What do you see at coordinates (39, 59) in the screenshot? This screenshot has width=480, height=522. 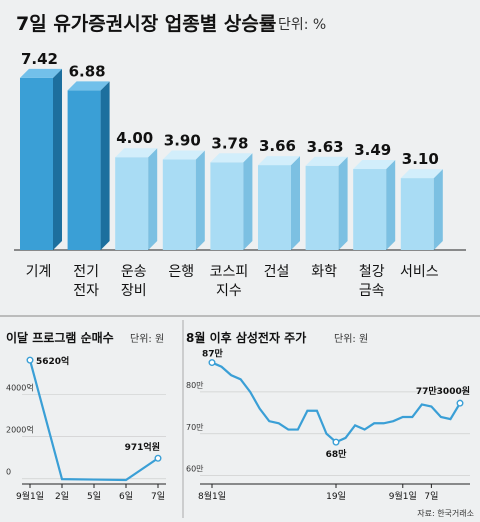 I see `bar-value-label: 7.42` at bounding box center [39, 59].